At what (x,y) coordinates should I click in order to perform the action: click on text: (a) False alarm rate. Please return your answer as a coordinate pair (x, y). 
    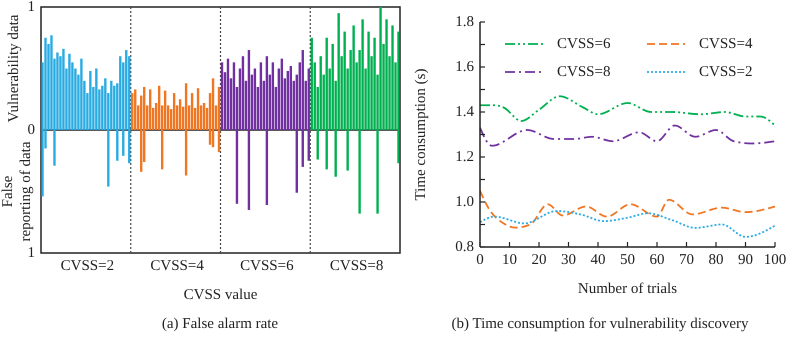
    Looking at the image, I should click on (220, 324).